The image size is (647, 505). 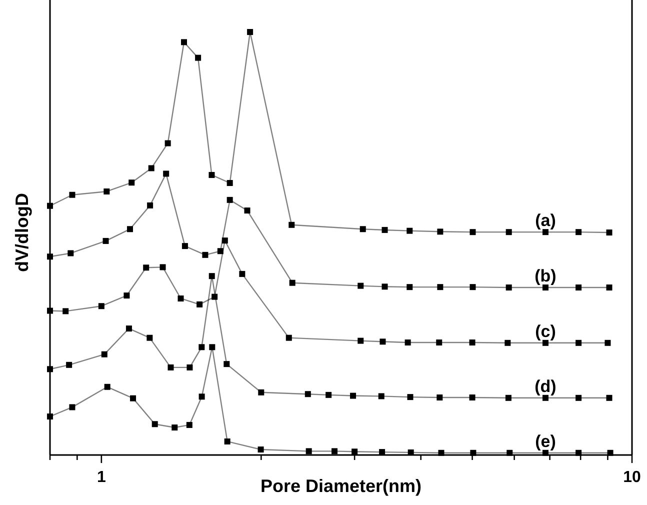 What do you see at coordinates (101, 477) in the screenshot?
I see `x-tick-label: 1` at bounding box center [101, 477].